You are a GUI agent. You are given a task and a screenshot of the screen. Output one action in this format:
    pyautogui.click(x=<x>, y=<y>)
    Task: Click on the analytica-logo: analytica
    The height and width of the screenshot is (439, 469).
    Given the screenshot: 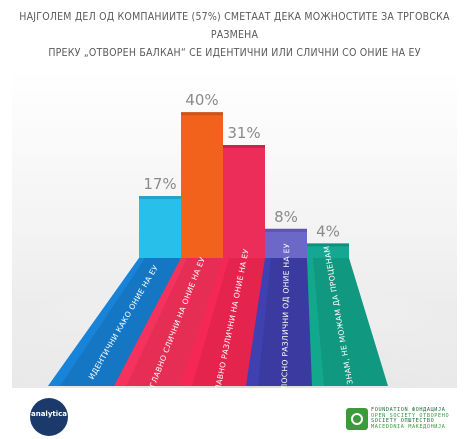 What is the action you would take?
    pyautogui.click(x=53, y=417)
    